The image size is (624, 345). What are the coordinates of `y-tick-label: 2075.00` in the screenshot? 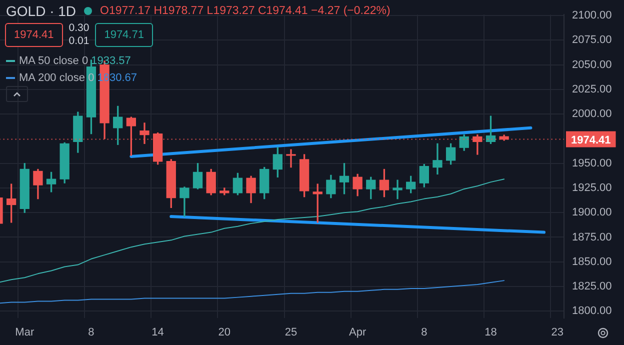 It's located at (592, 40).